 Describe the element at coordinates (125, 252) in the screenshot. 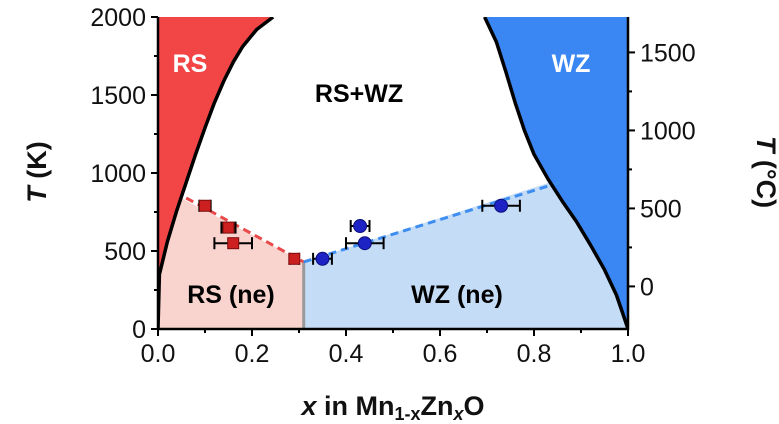

I see `y-tick-label: 500` at that location.